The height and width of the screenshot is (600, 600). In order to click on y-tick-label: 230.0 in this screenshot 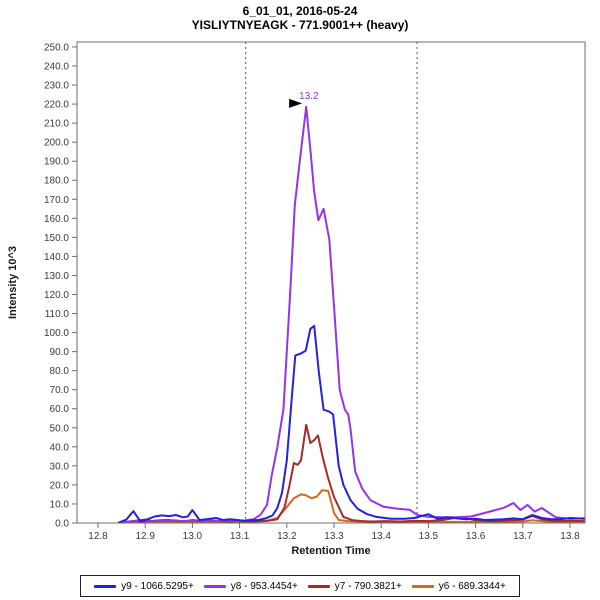, I will do `click(56, 86)`.